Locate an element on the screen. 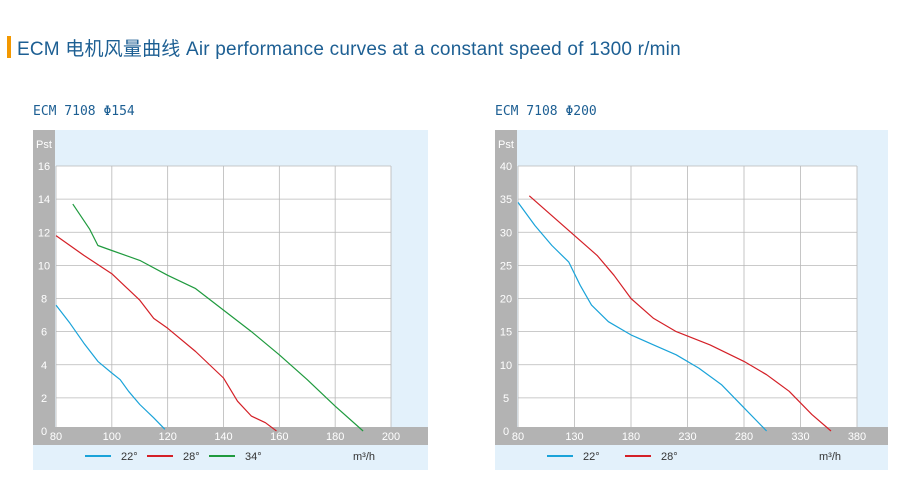 Image resolution: width=900 pixels, height=488 pixels. y-tick-label: 8 is located at coordinates (44, 300).